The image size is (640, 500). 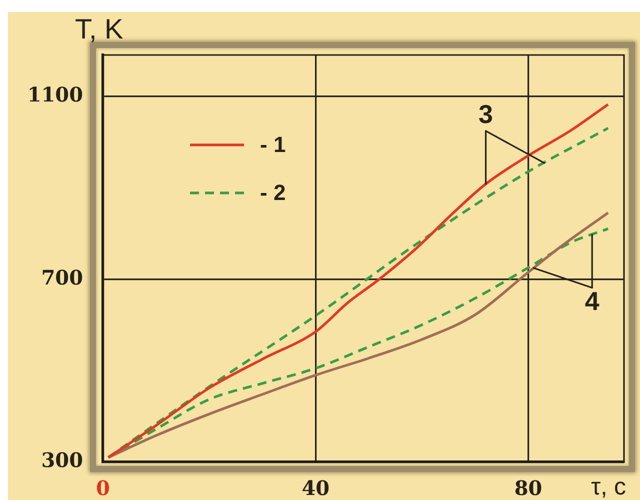 I want to click on y-tick-label: 1100, so click(x=55, y=94).